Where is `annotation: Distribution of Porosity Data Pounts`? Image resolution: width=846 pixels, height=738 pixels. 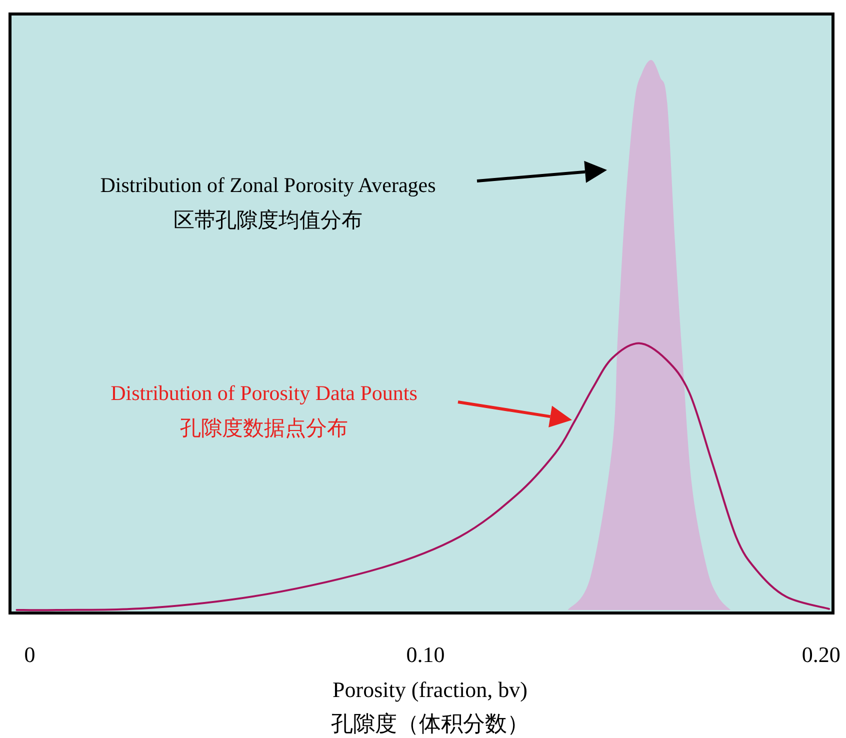
annotation: Distribution of Porosity Data Pounts is located at coordinates (264, 393).